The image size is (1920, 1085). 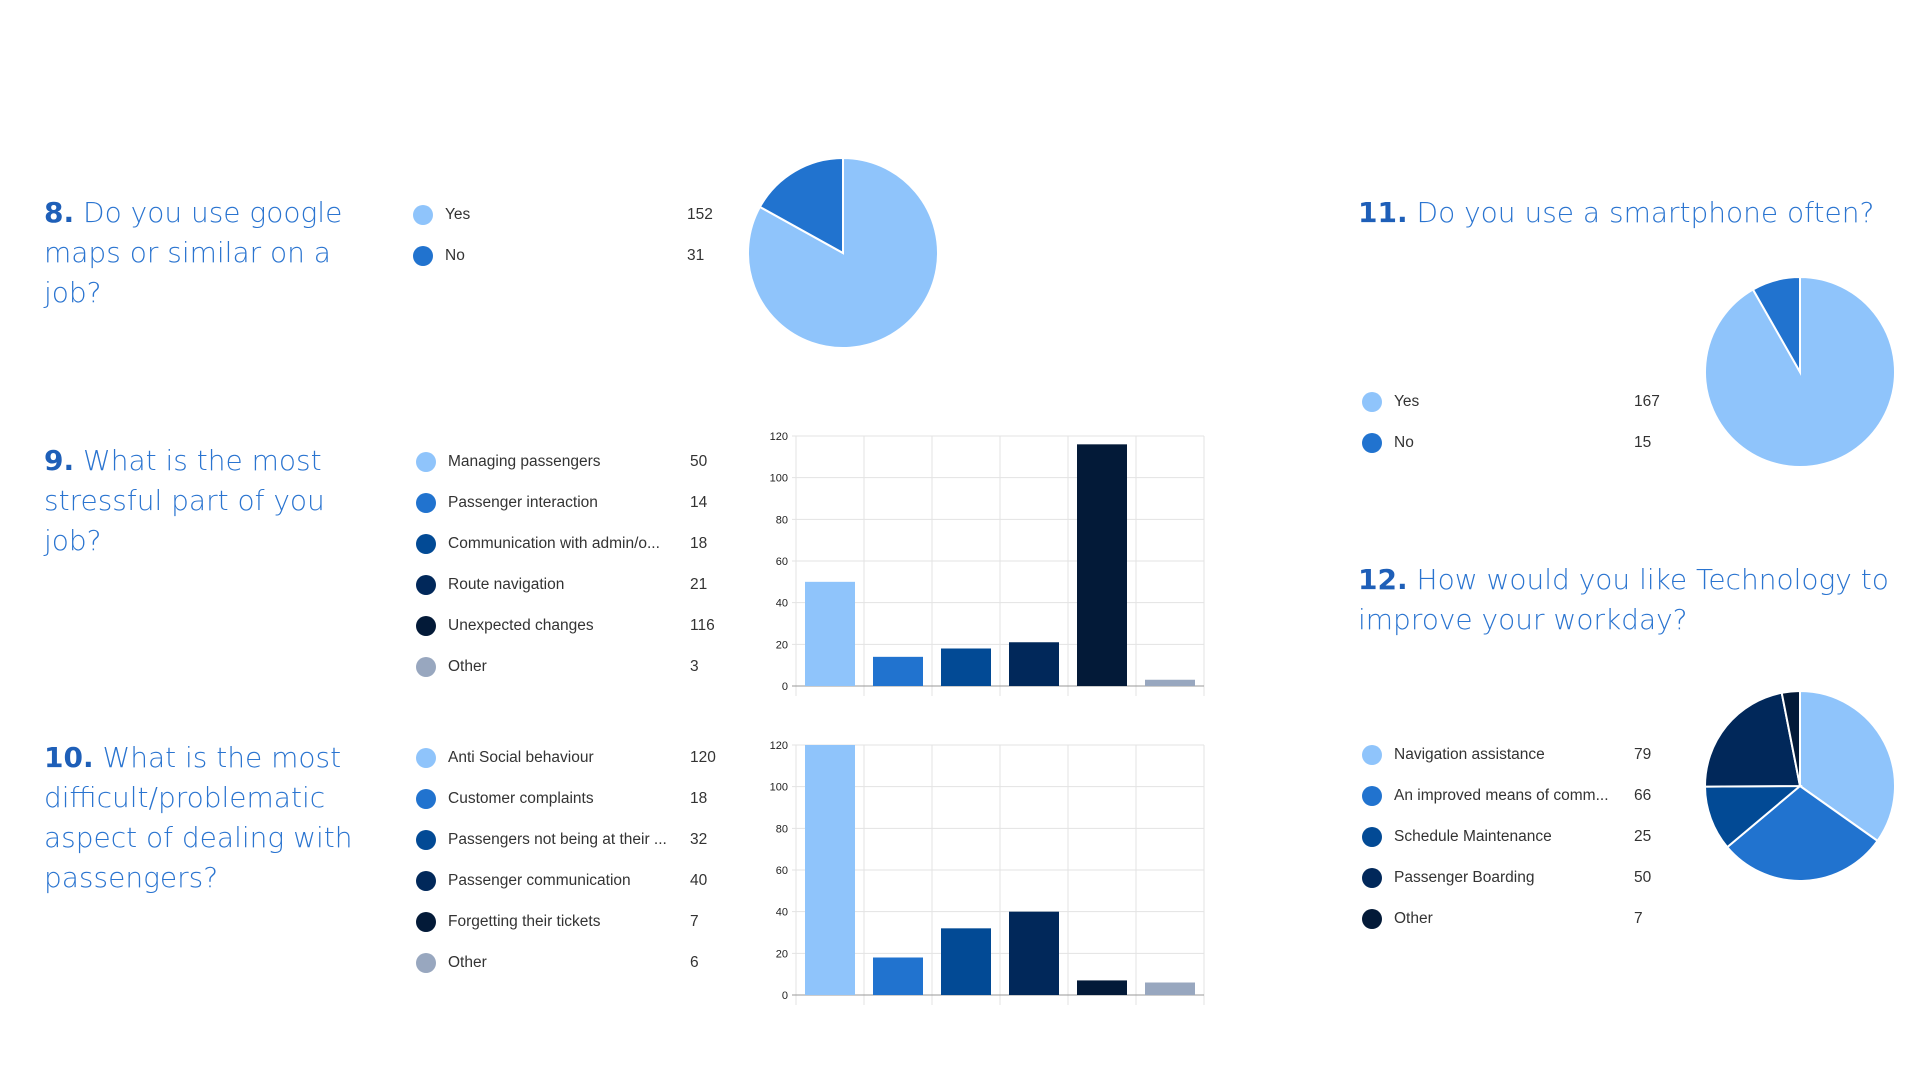 I want to click on q12-legend-count: 7, so click(x=1638, y=918).